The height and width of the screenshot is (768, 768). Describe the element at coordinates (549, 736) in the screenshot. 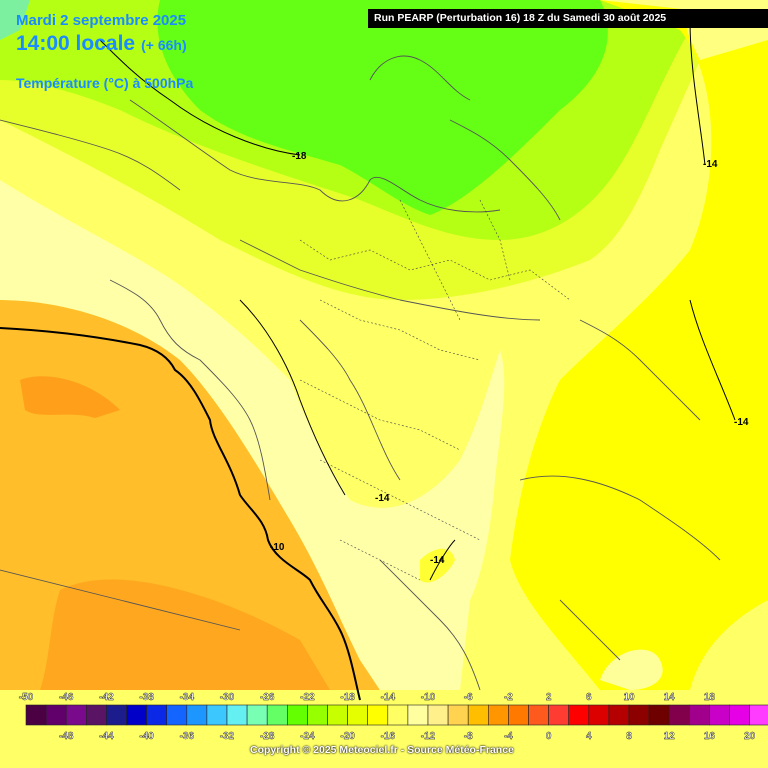

I see `legend-bottom-label: 0` at that location.